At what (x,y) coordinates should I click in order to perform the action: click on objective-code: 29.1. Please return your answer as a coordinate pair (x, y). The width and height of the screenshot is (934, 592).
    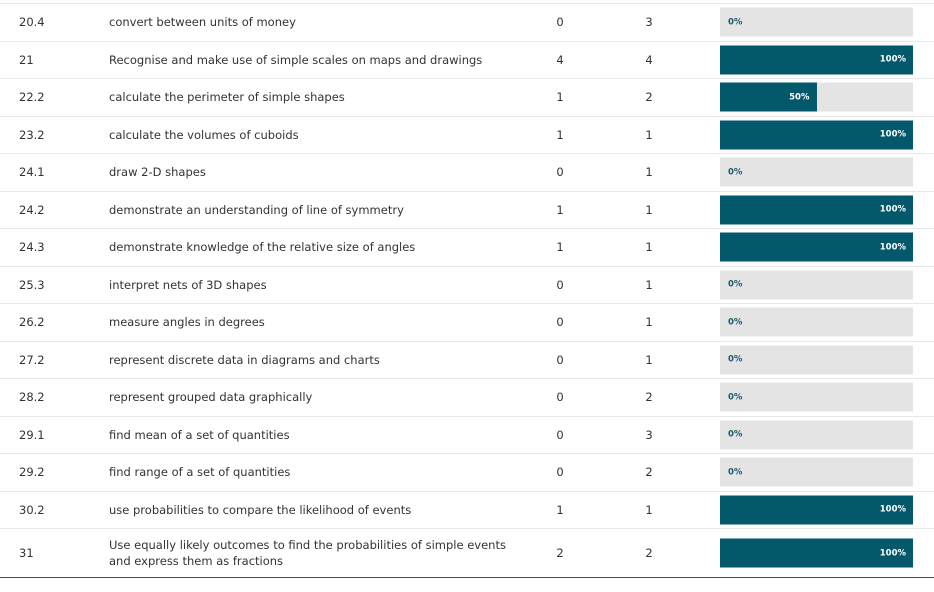
    Looking at the image, I should click on (32, 434).